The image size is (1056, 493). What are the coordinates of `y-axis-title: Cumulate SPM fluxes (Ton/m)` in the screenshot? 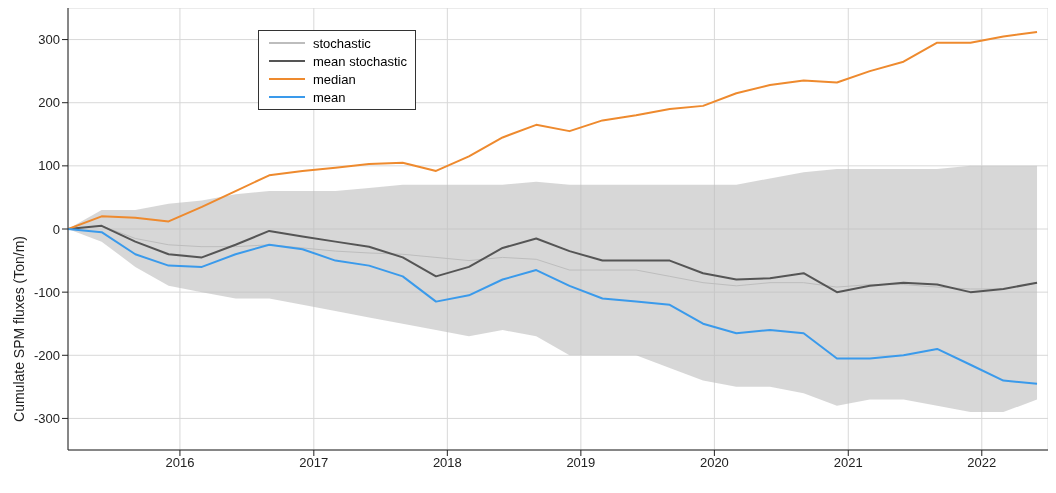 It's located at (18, 329).